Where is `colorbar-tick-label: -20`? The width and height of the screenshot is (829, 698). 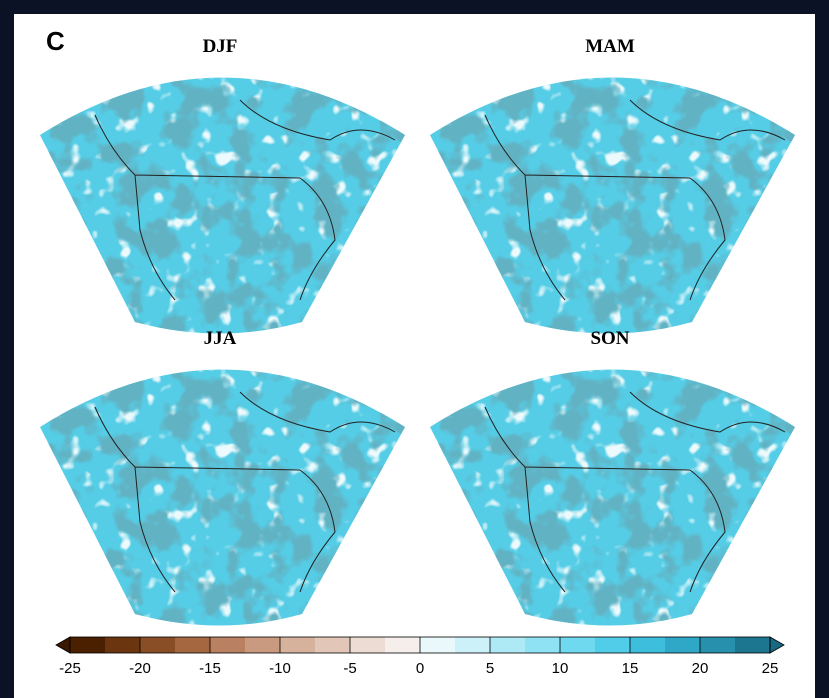
colorbar-tick-label: -20 is located at coordinates (140, 668).